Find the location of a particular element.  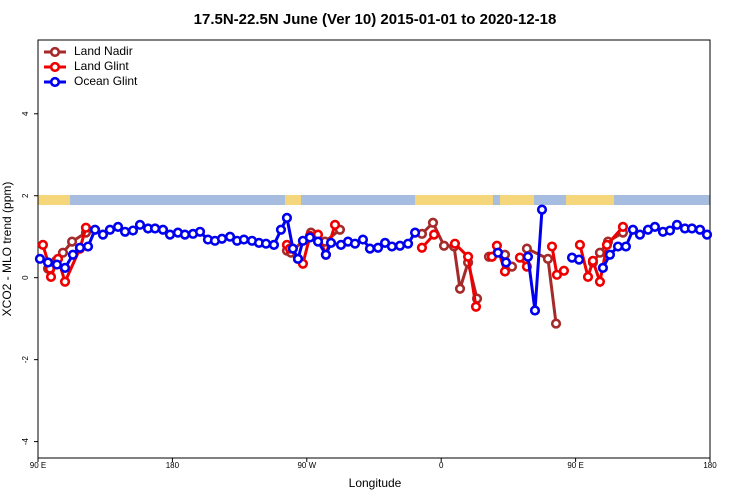

legend-label: Land Nadir is located at coordinates (103, 51).